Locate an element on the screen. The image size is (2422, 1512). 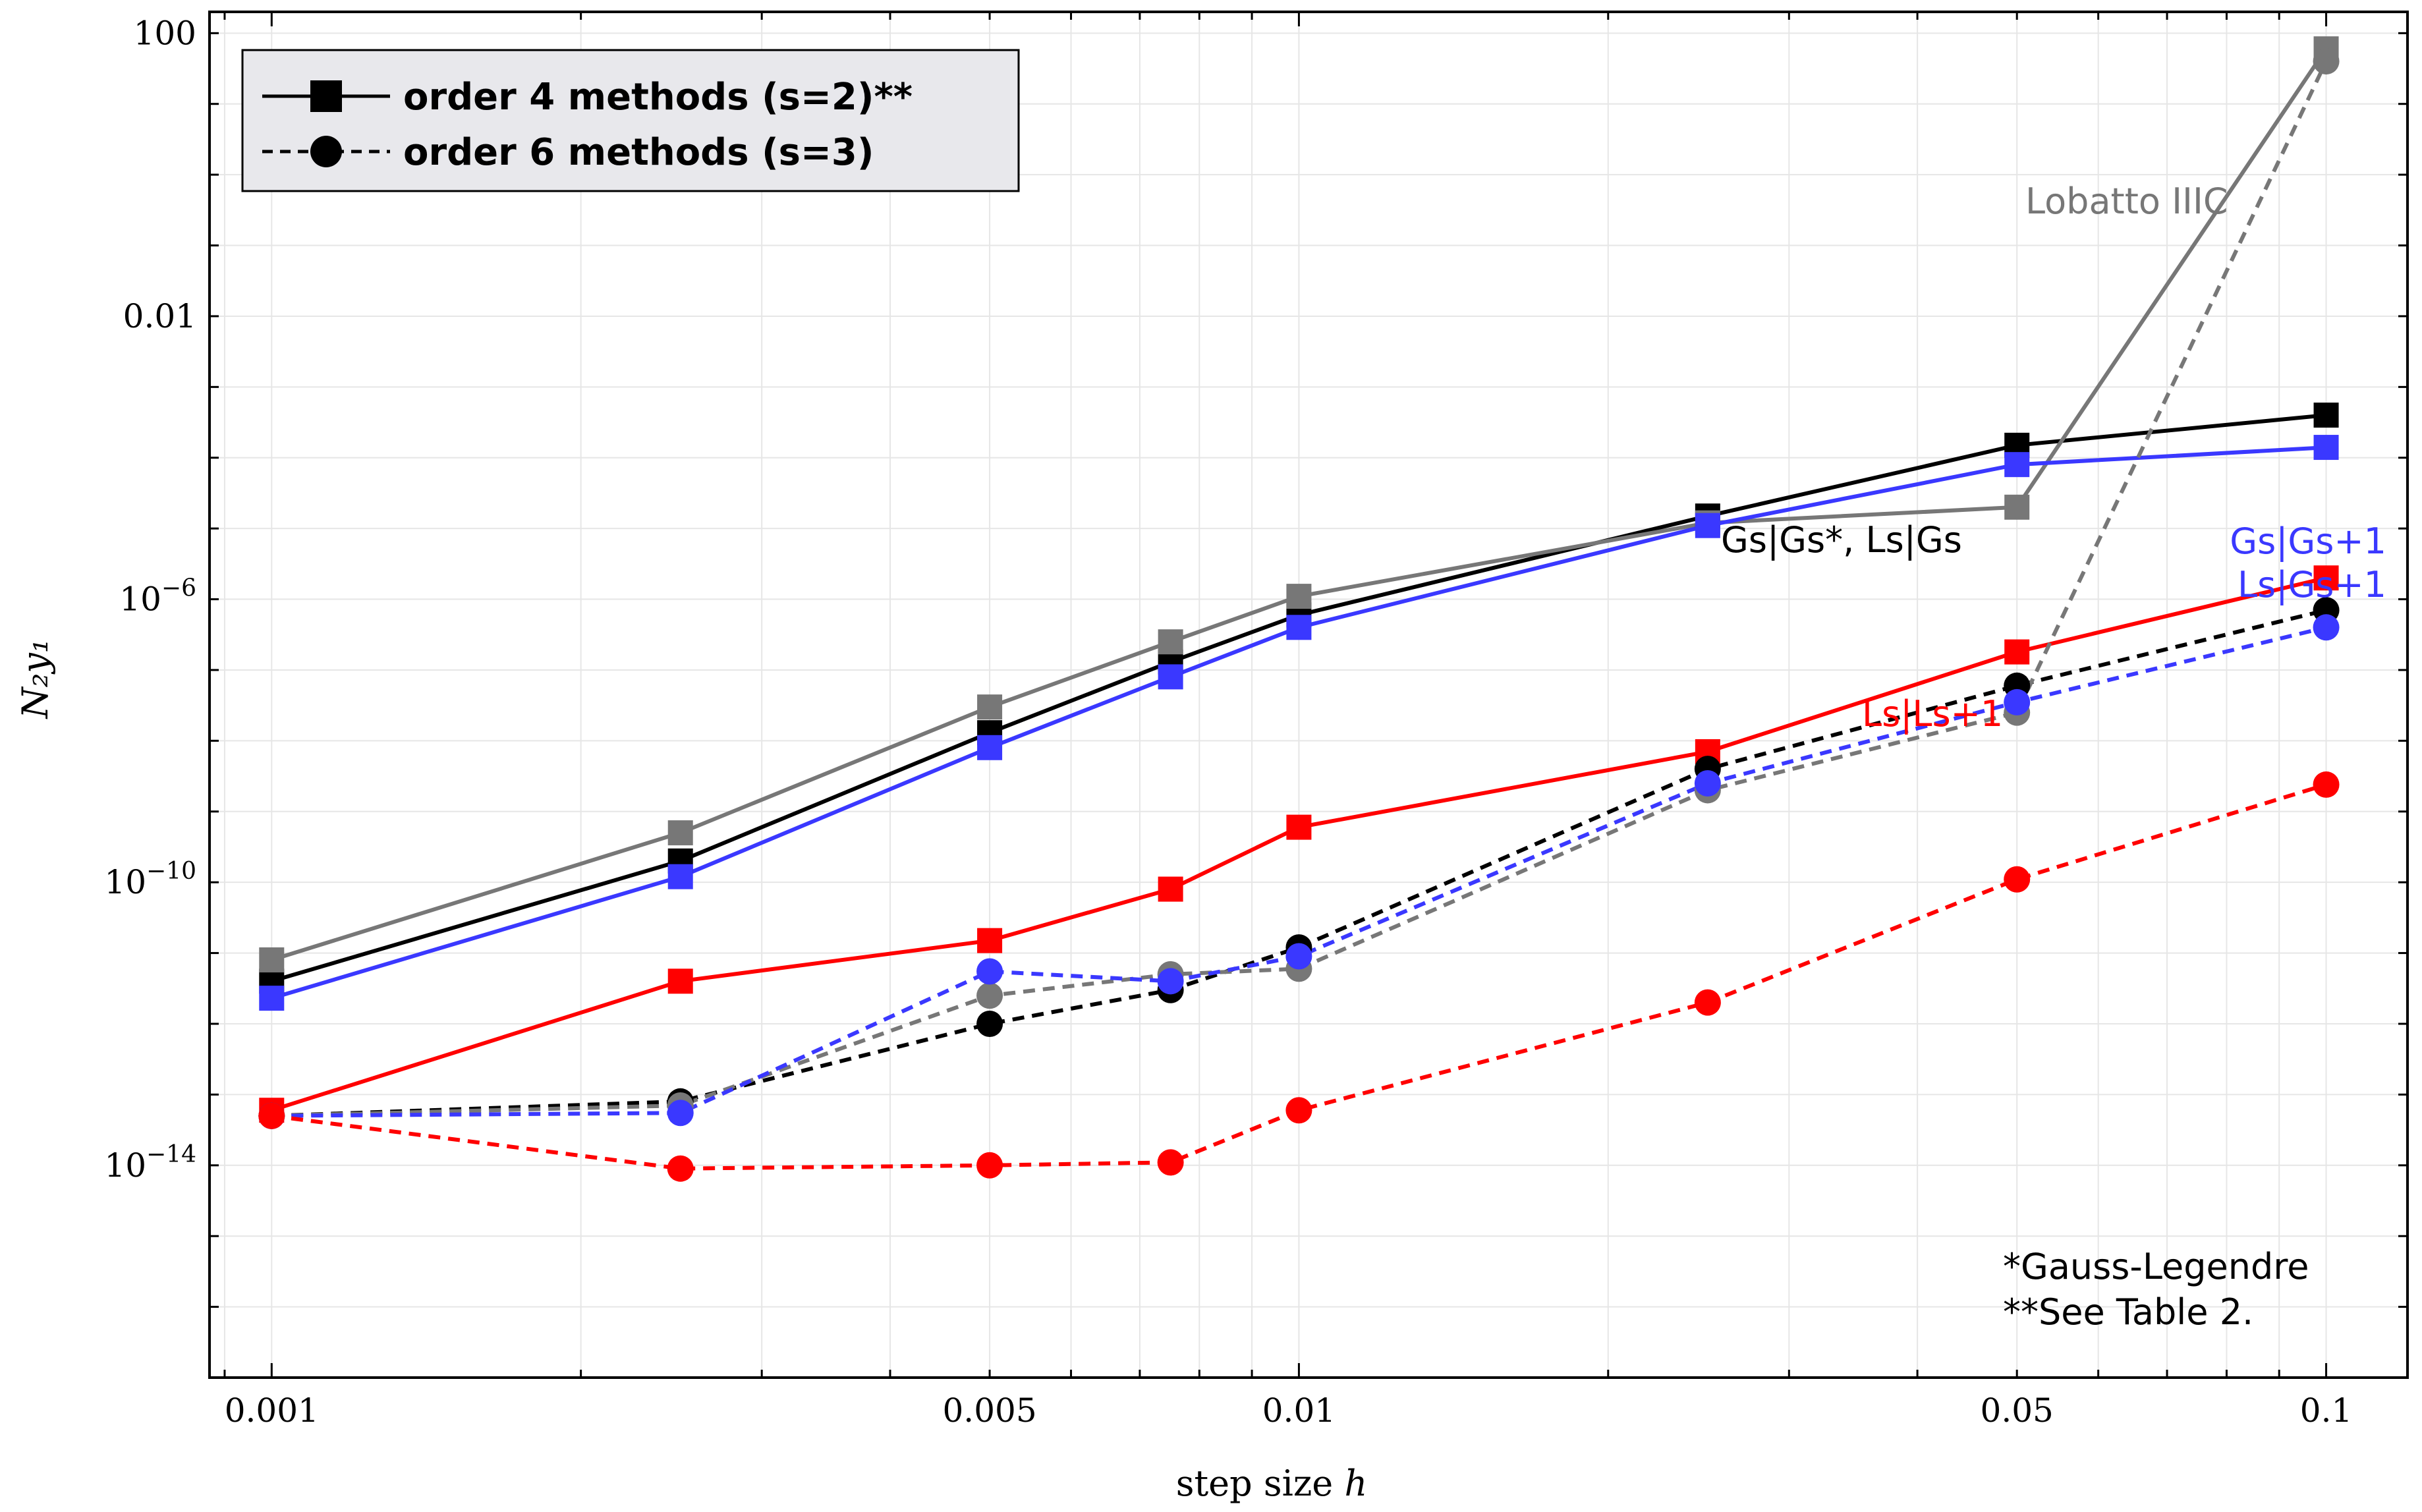
x-axis-label: step size is located at coordinates (1255, 1483).